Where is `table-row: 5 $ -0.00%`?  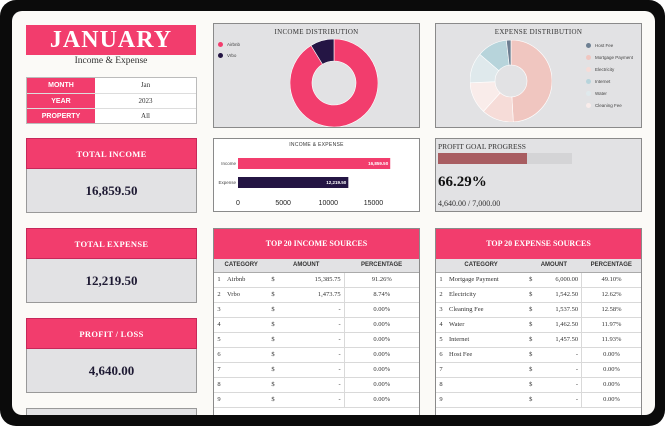
table-row: 5 $ -0.00% is located at coordinates (316, 340).